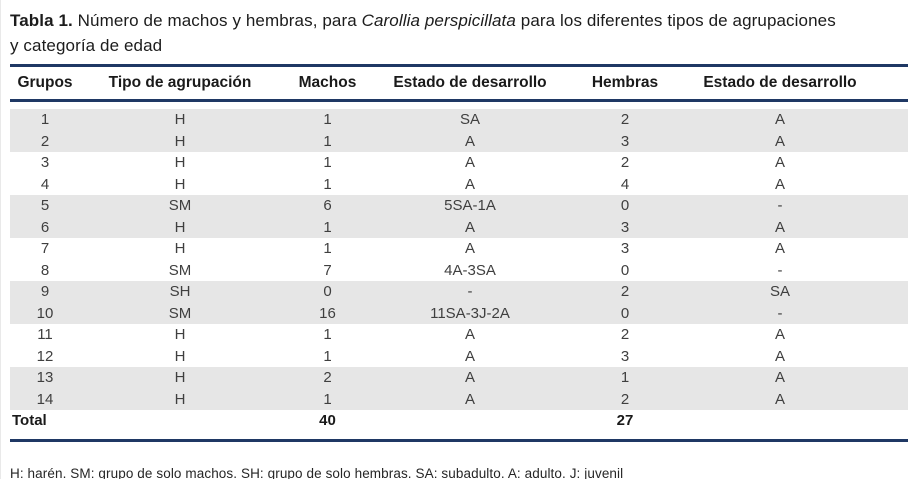 Image resolution: width=917 pixels, height=479 pixels. Describe the element at coordinates (45, 399) in the screenshot. I see `table-cell: 14` at that location.